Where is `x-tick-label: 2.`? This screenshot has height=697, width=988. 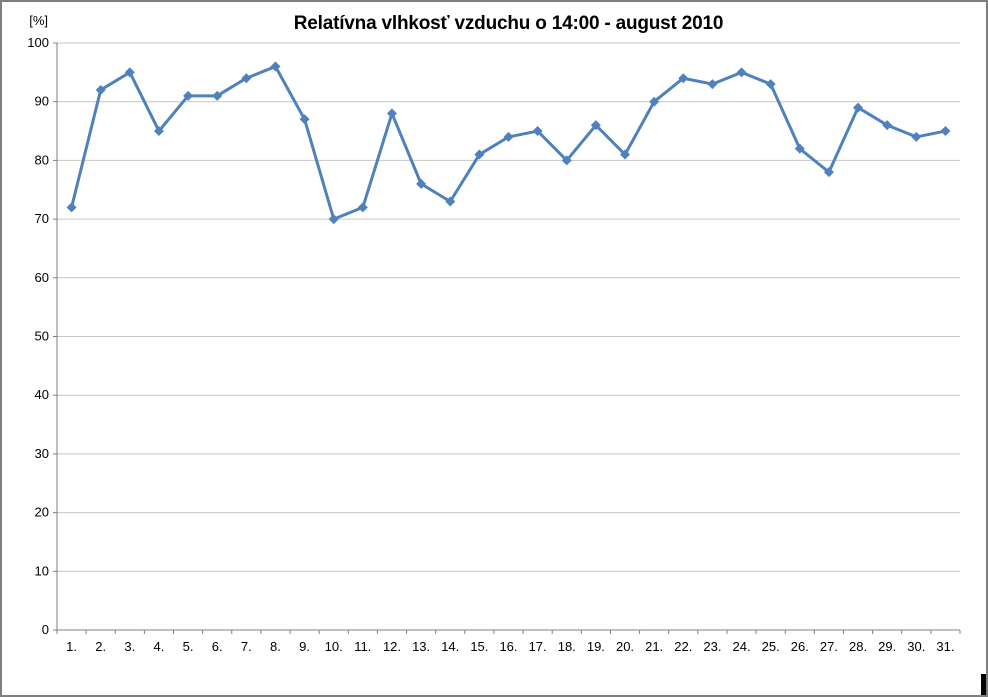
x-tick-label: 2. is located at coordinates (100, 646).